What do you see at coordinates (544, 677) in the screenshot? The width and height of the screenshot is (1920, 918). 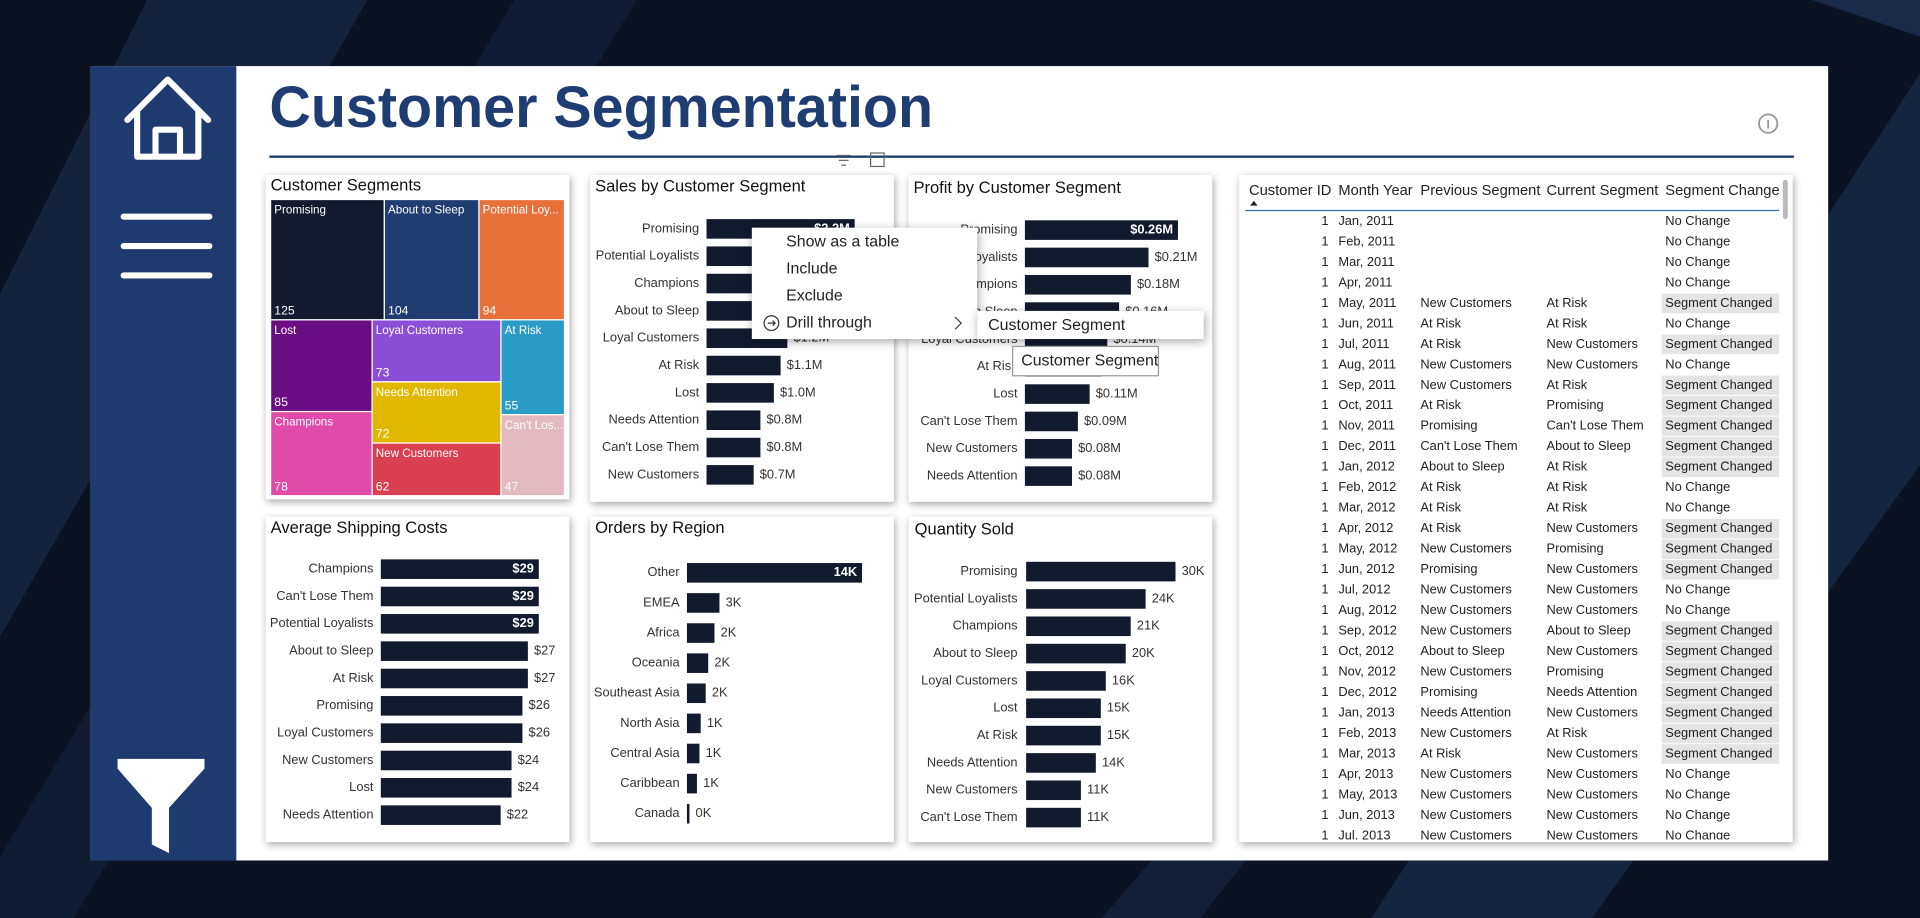 I see `value-label: $27` at bounding box center [544, 677].